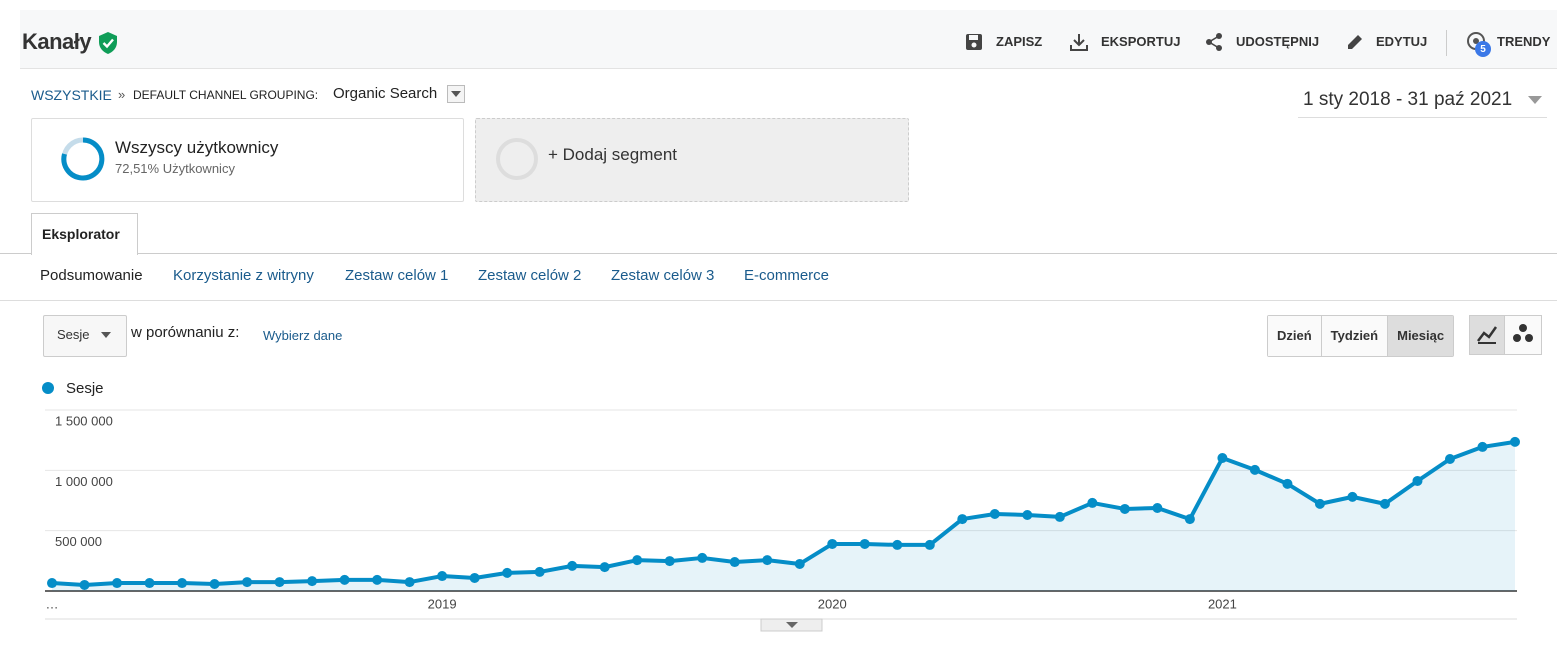 The image size is (1557, 660). What do you see at coordinates (1408, 99) in the screenshot?
I see `date-range: 1 sty 2018 - 31 paź 2021` at bounding box center [1408, 99].